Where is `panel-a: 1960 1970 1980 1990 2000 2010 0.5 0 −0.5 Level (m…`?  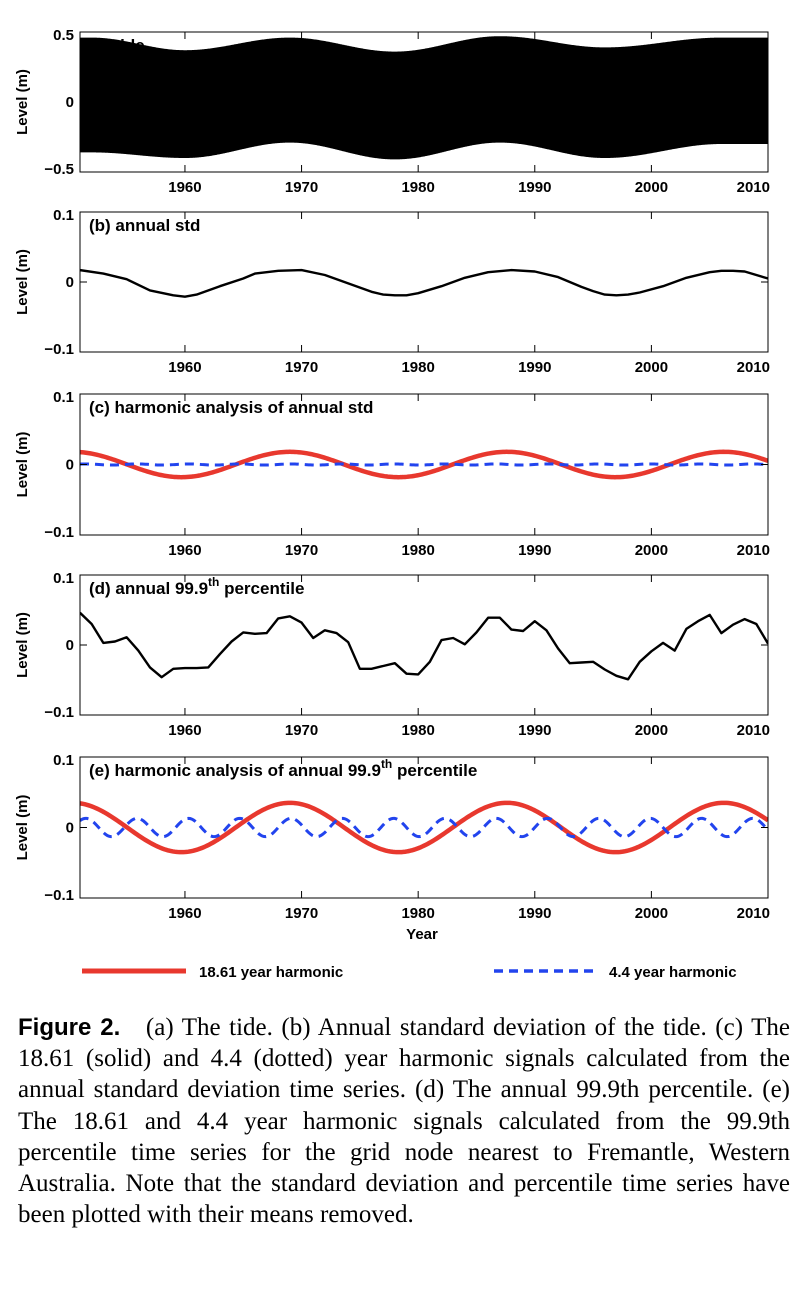 panel-a: 1960 1970 1980 1990 2000 2010 0.5 0 −0.5 Level (m… is located at coordinates (392, 111).